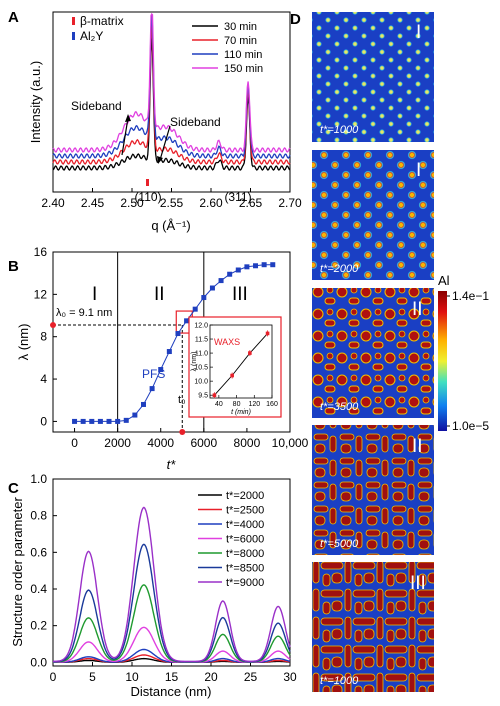 The height and width of the screenshot is (706, 500). Describe the element at coordinates (470, 426) in the screenshot. I see `colorbar-min-label: 1.0e−5` at that location.